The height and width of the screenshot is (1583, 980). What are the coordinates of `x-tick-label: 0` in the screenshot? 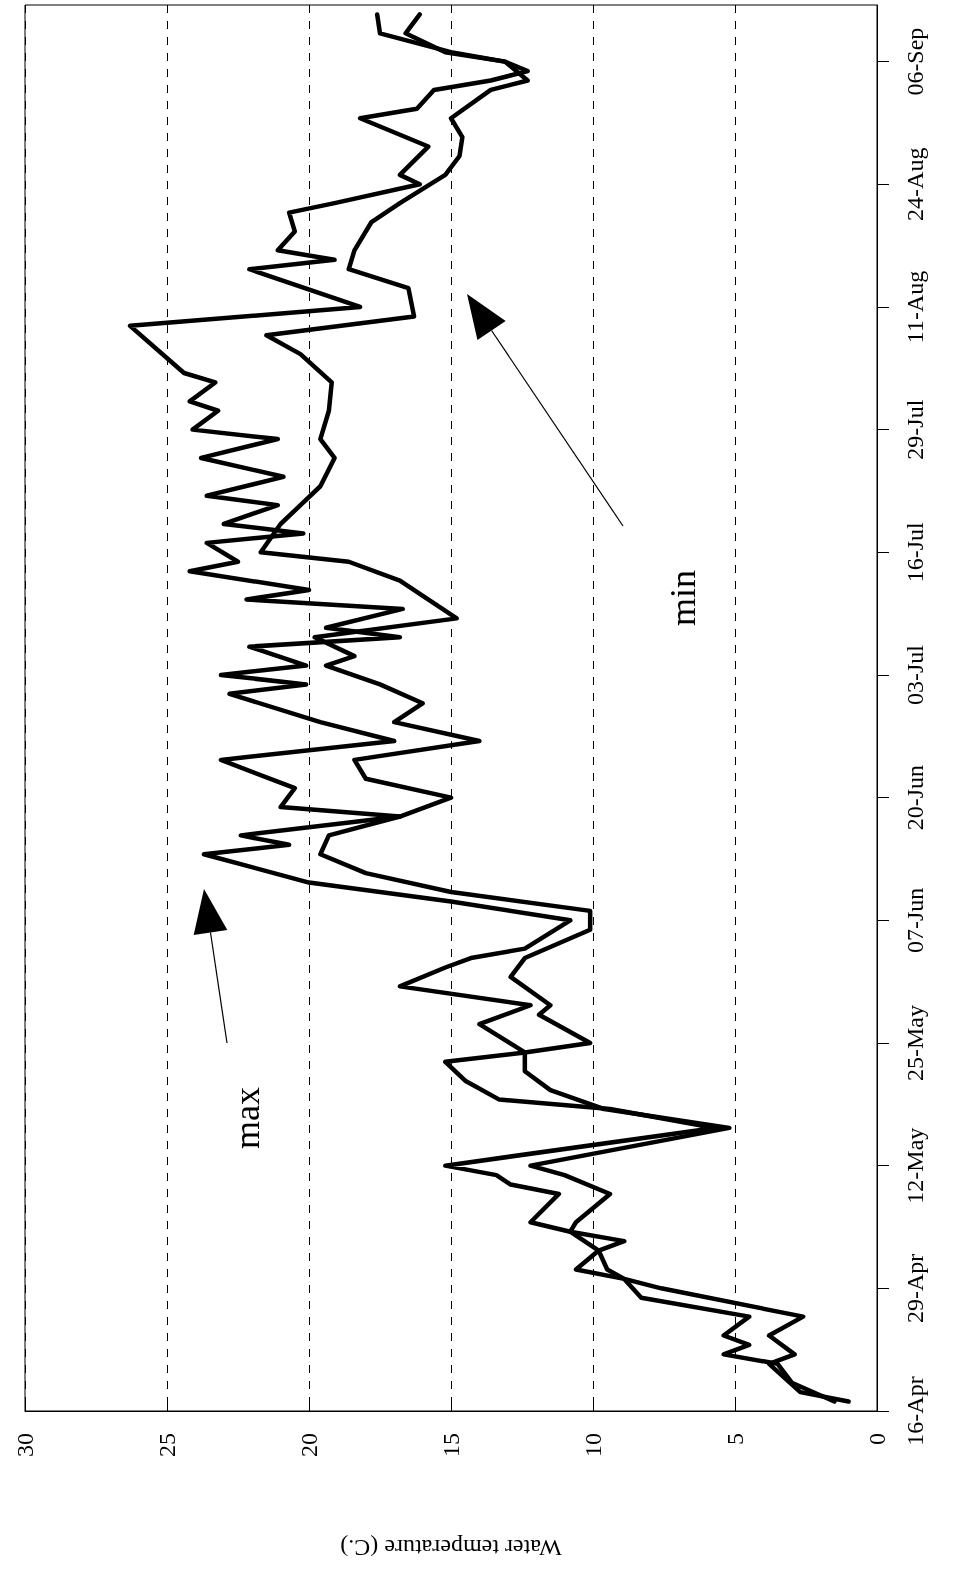 It's located at (877, 1439).